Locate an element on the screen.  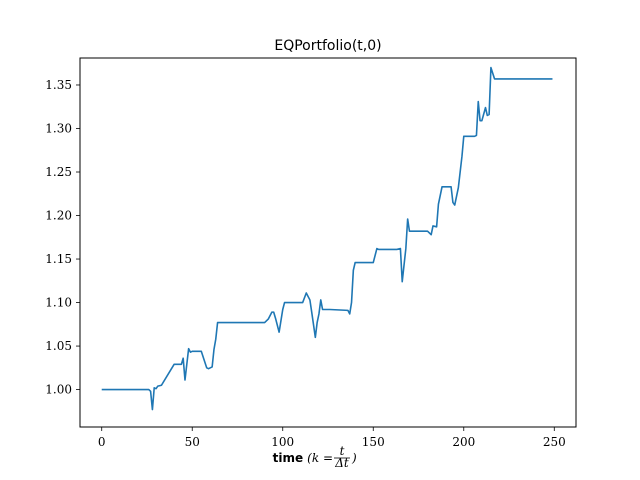
x-axis-label: time (k = is located at coordinates (303, 458).